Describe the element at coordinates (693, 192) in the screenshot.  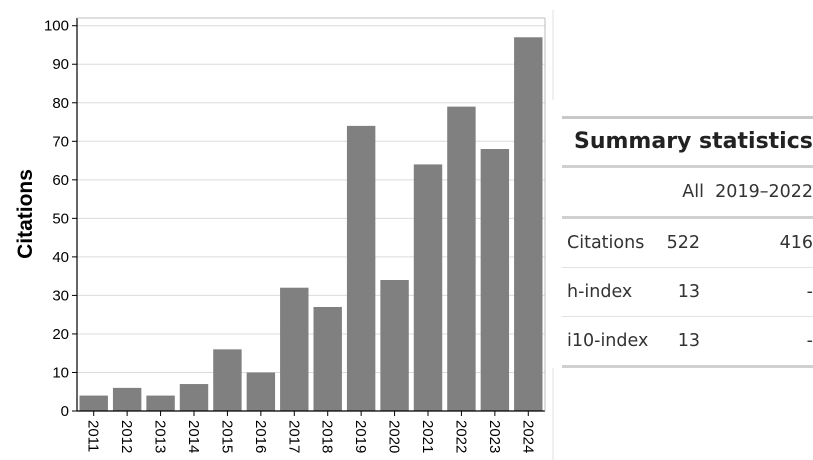
I see `header-all: All` at that location.